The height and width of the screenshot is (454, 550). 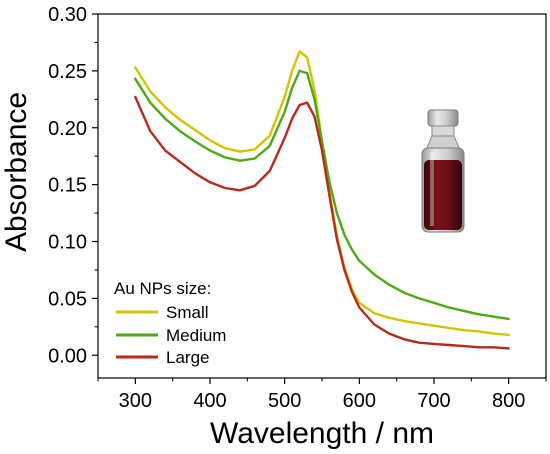 I want to click on x-tick-label: 400, so click(x=209, y=401).